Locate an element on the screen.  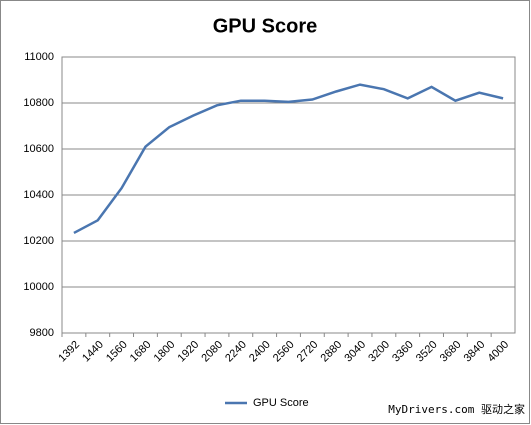
y-tick-label: 10800 is located at coordinates (38, 103).